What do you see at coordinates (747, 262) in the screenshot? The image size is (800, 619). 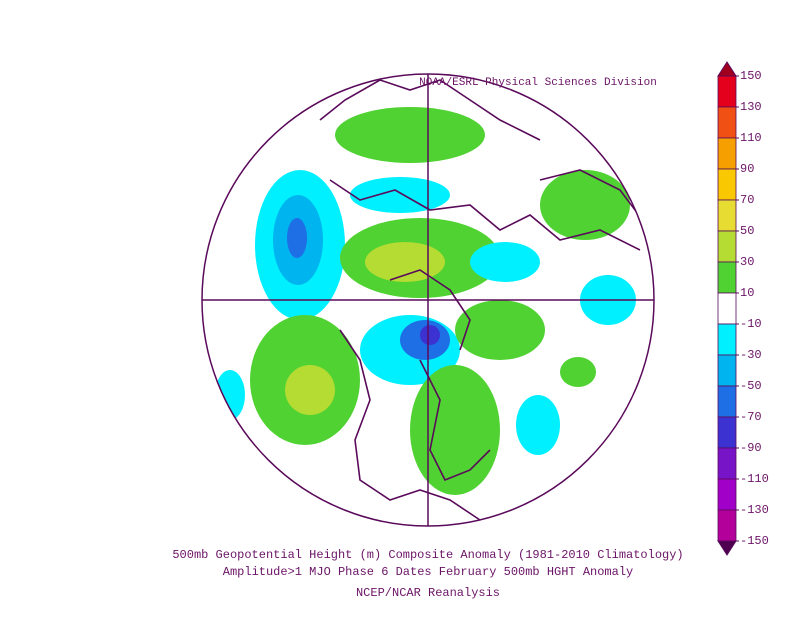 I see `colorbar-tick-label: 30` at bounding box center [747, 262].